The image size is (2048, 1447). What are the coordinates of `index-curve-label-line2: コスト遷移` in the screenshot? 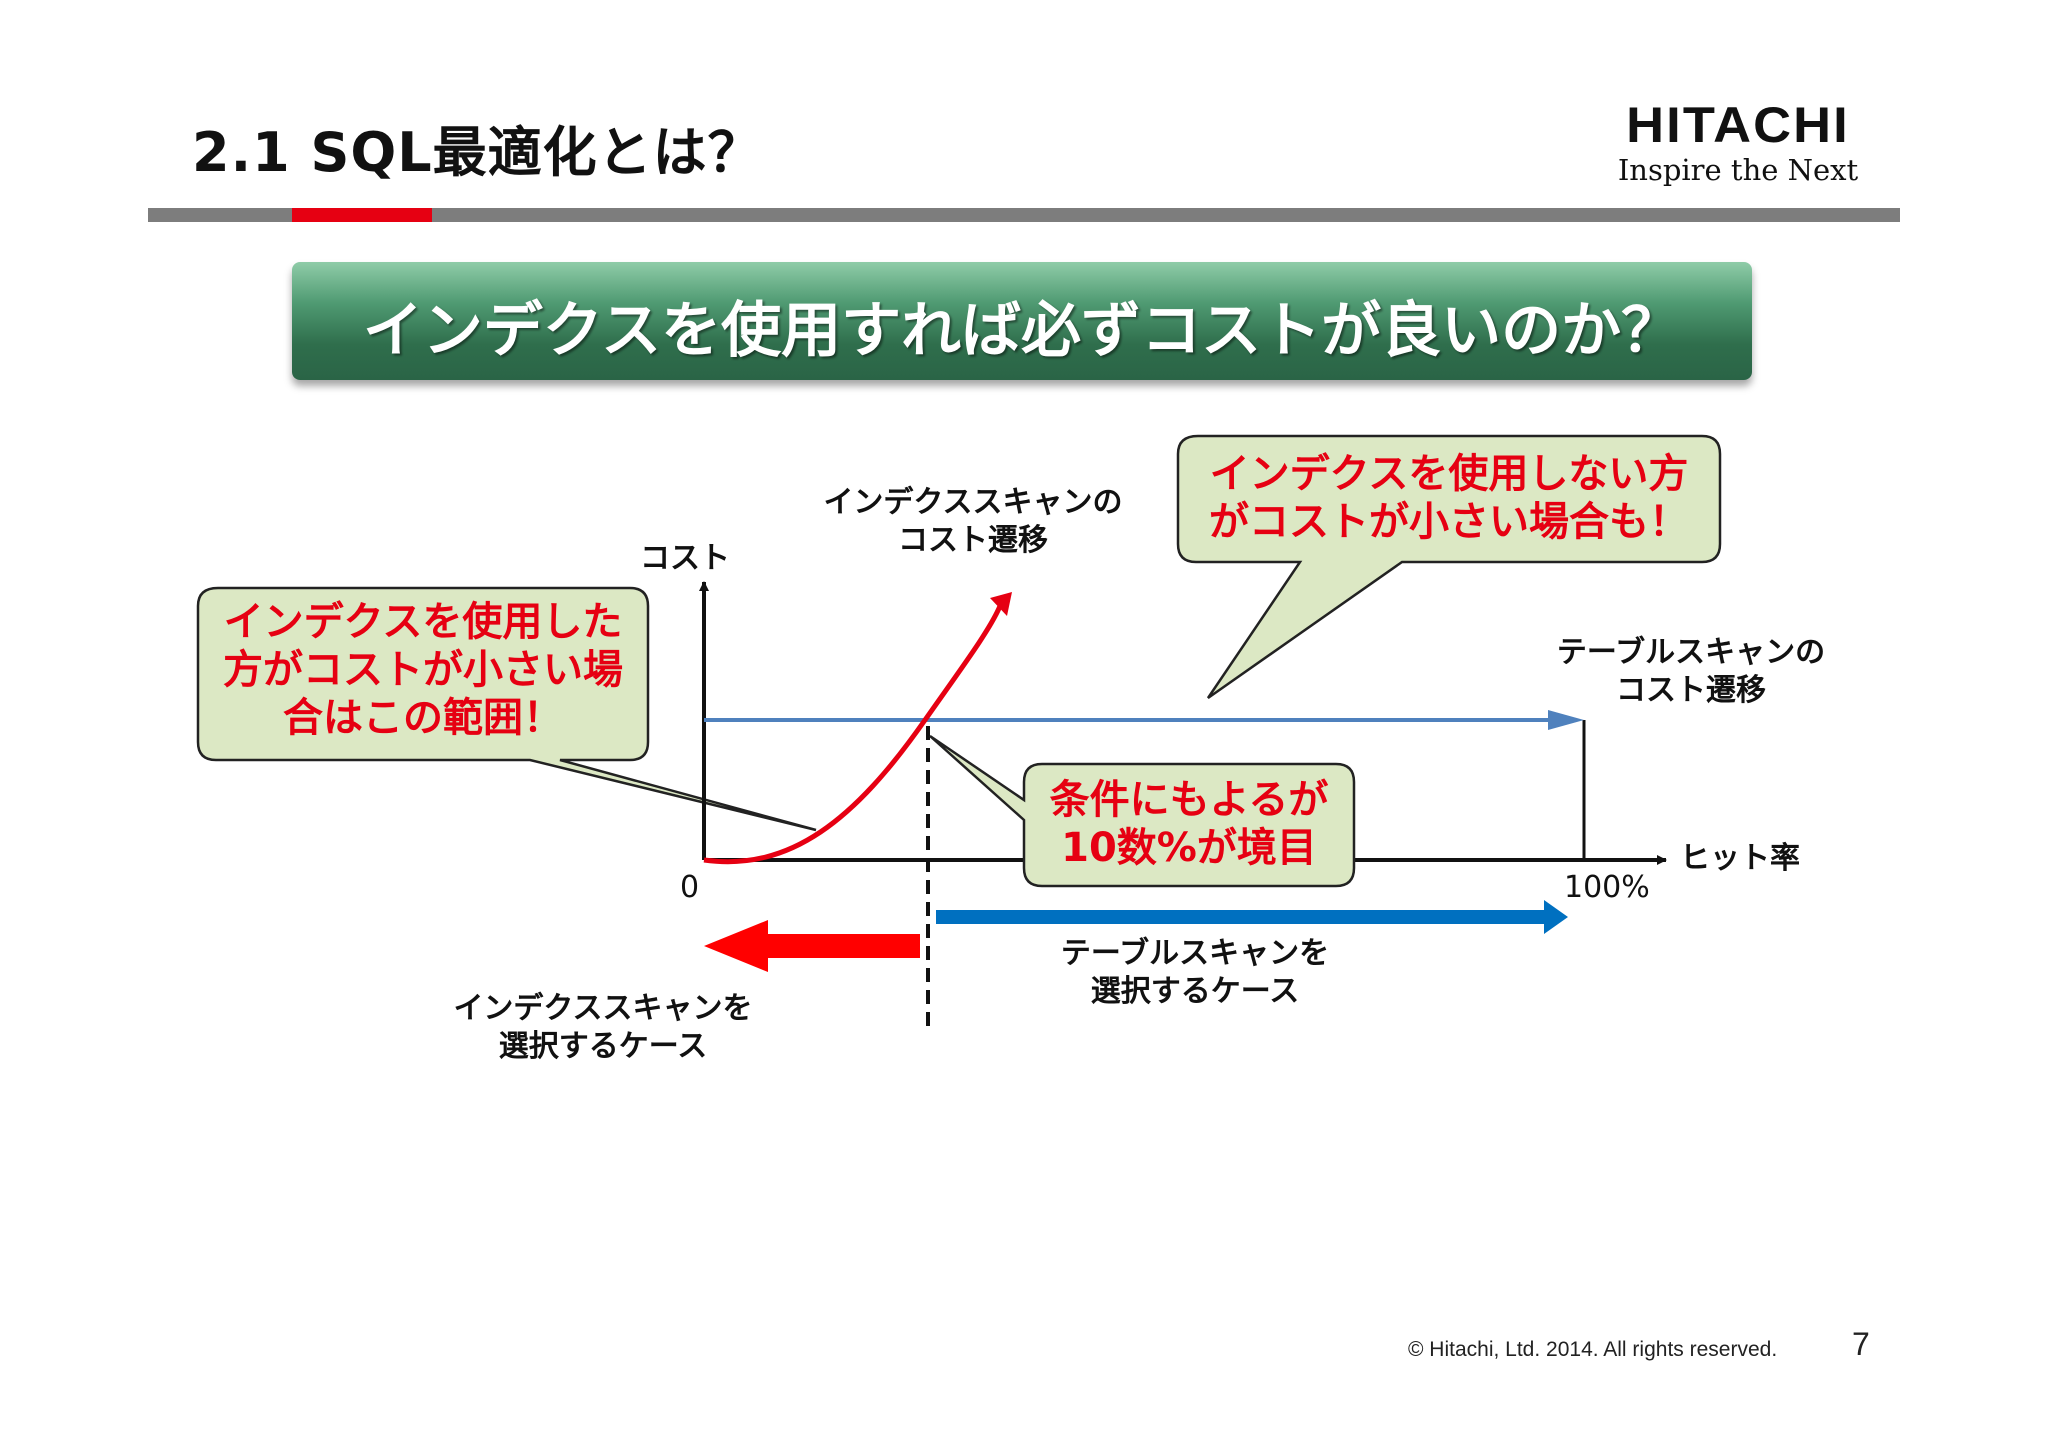 It's located at (973, 540).